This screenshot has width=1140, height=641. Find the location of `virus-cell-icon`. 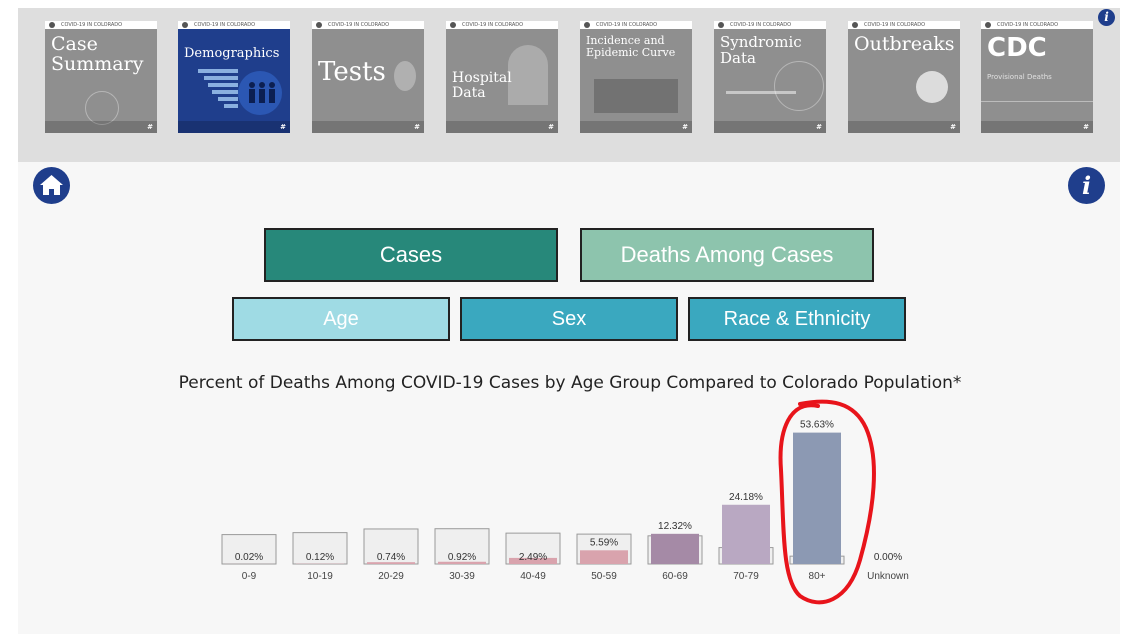

virus-cell-icon is located at coordinates (932, 87).